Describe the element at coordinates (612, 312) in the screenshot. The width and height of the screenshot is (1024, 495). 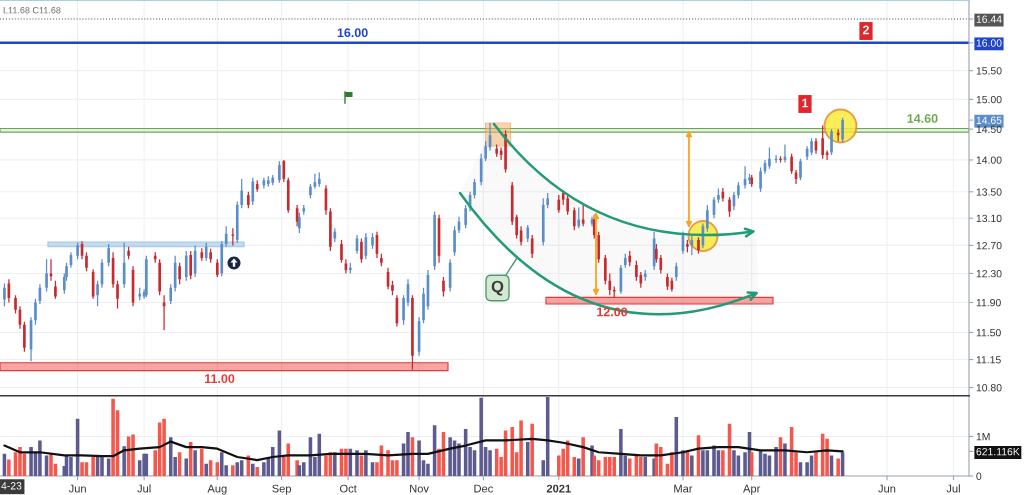
I see `annotation: 12.00` at that location.